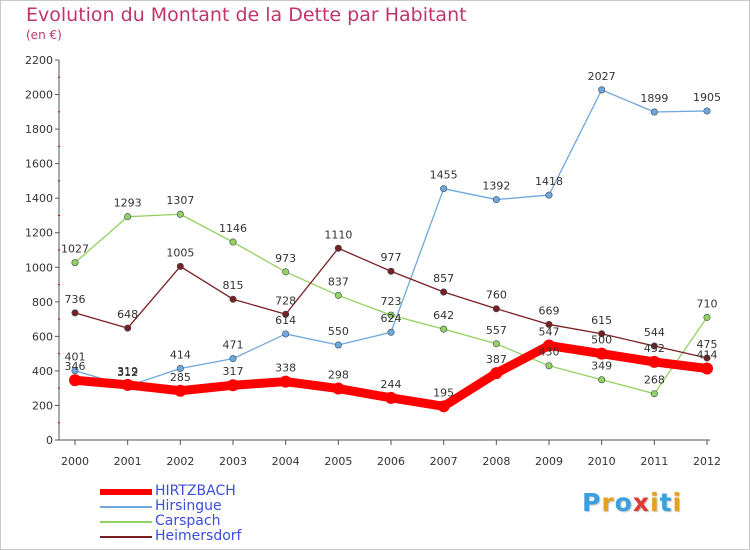  What do you see at coordinates (126, 492) in the screenshot?
I see `legend-swatch-hirtzbach` at bounding box center [126, 492].